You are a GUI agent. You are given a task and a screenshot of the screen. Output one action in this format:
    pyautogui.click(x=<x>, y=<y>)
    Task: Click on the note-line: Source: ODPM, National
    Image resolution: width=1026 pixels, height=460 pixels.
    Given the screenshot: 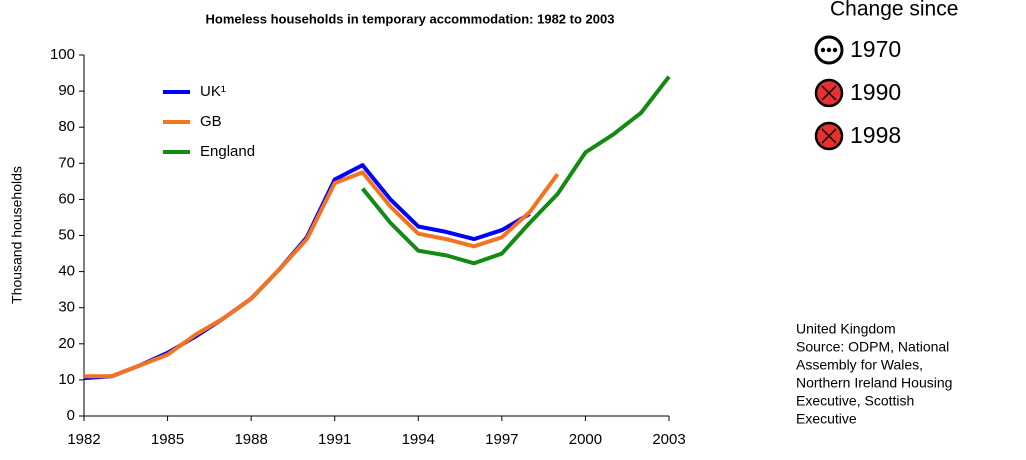 What is the action you would take?
    pyautogui.click(x=872, y=347)
    